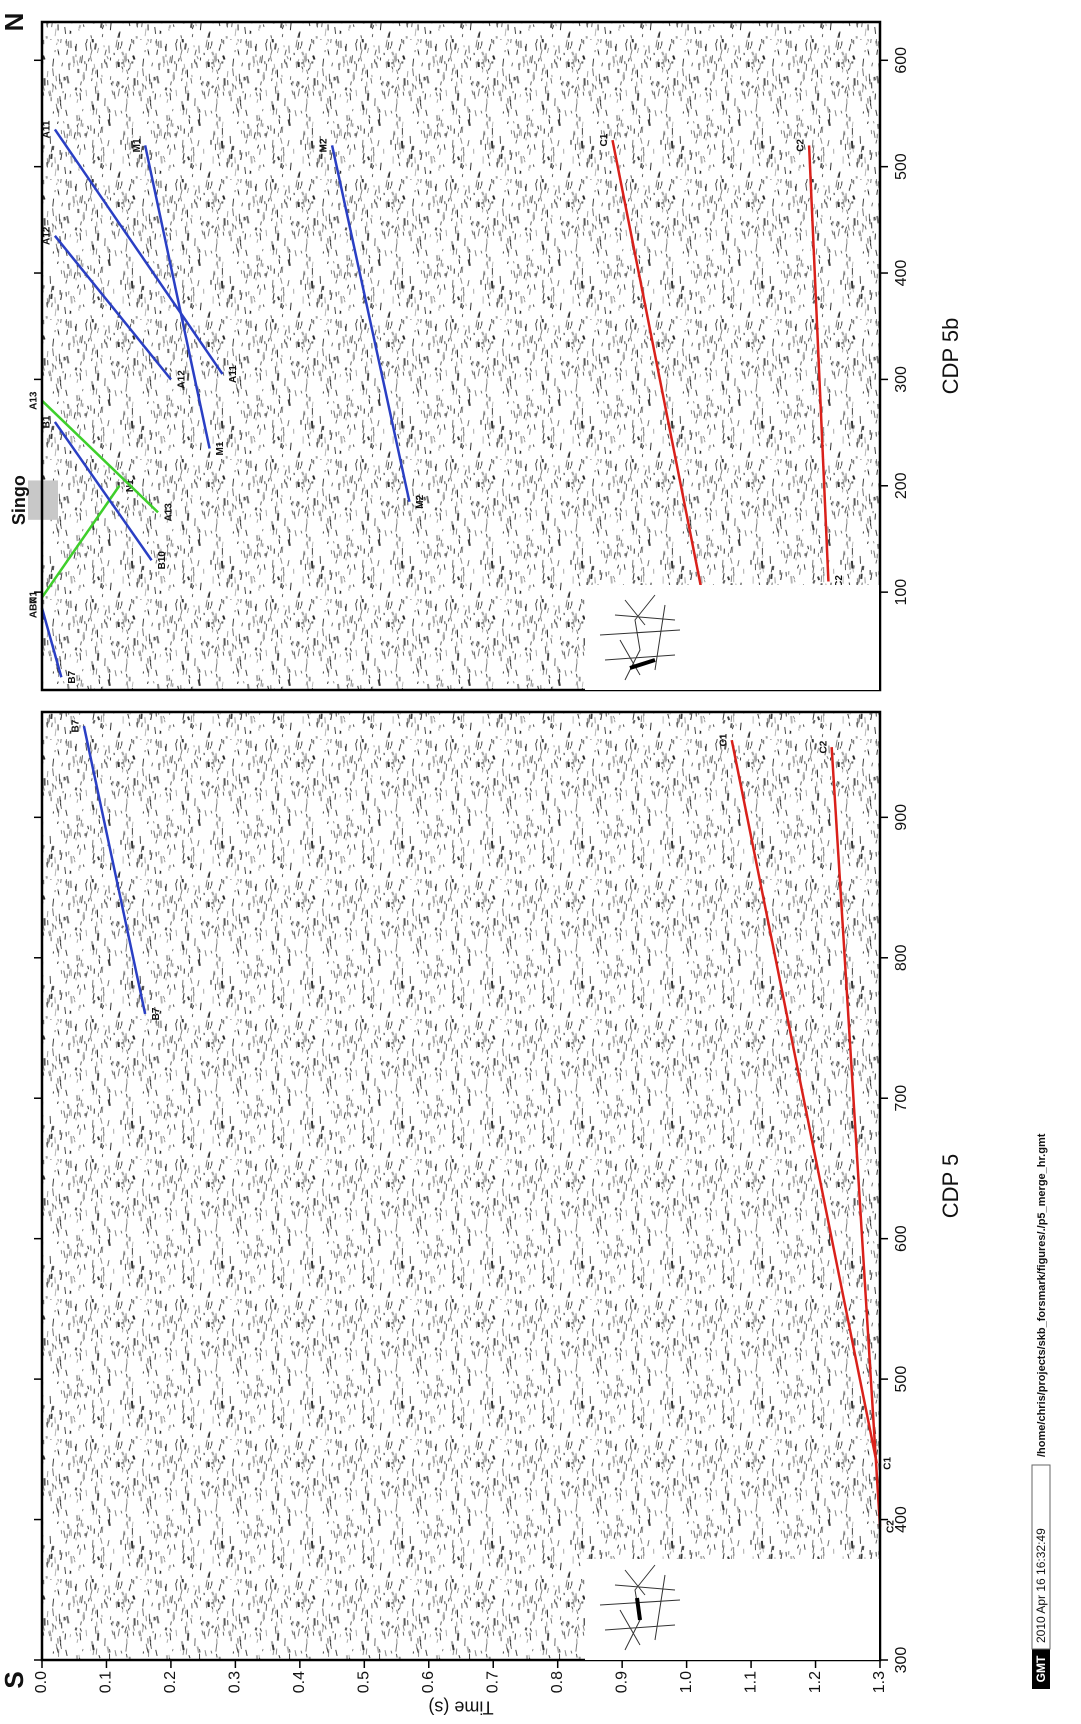  What do you see at coordinates (1041, 1585) in the screenshot?
I see `timestamp: 2010 Apr 16 16:32:49` at bounding box center [1041, 1585].